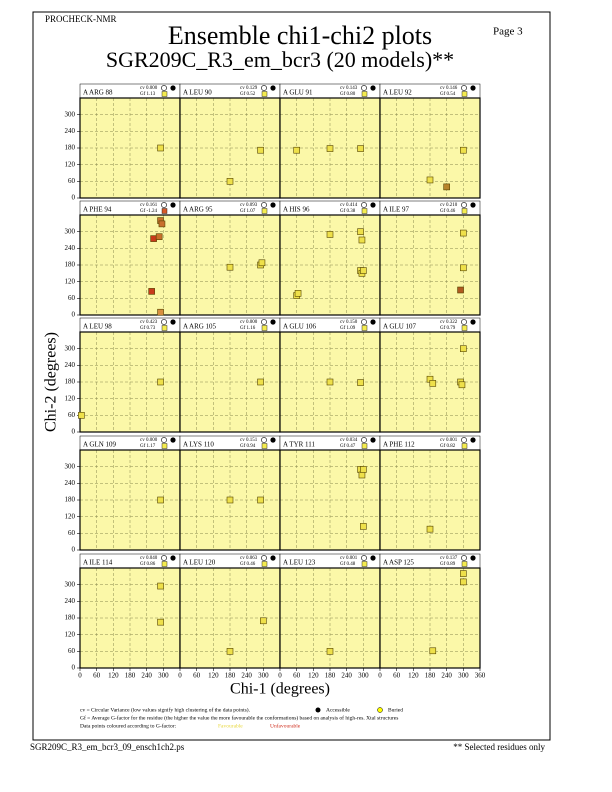 This screenshot has width=612, height=792. I want to click on title: Ensemble chi1-chi2 plots, so click(300, 35).